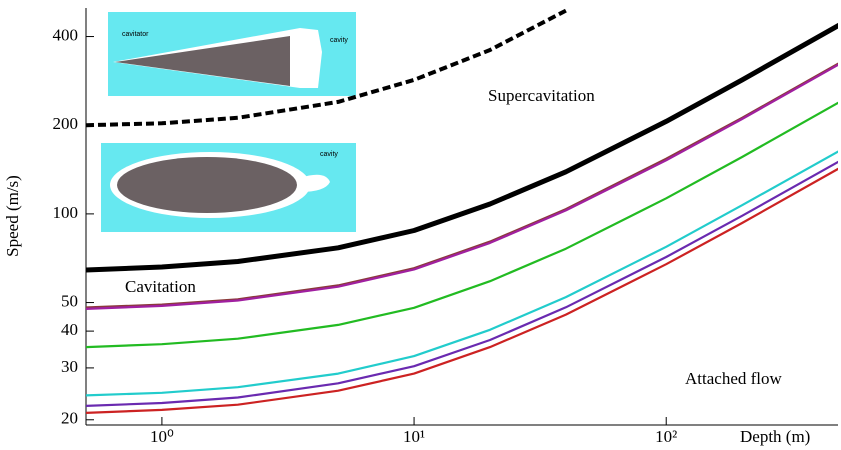  What do you see at coordinates (69, 418) in the screenshot?
I see `y-tick-label: 20` at bounding box center [69, 418].